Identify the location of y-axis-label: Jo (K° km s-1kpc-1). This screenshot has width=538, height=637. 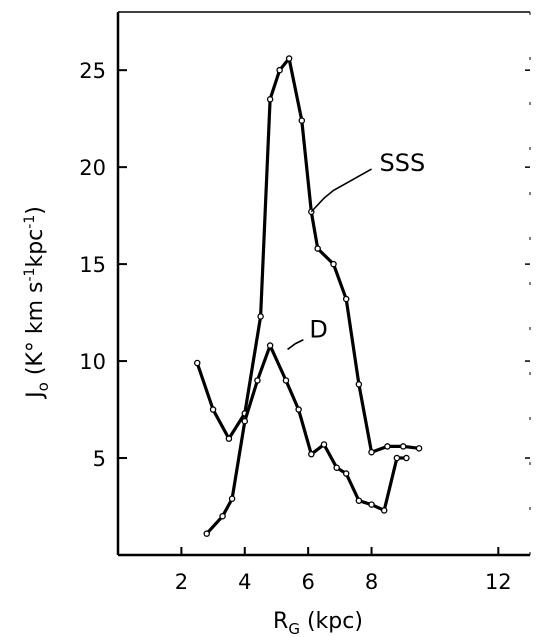
(37, 303).